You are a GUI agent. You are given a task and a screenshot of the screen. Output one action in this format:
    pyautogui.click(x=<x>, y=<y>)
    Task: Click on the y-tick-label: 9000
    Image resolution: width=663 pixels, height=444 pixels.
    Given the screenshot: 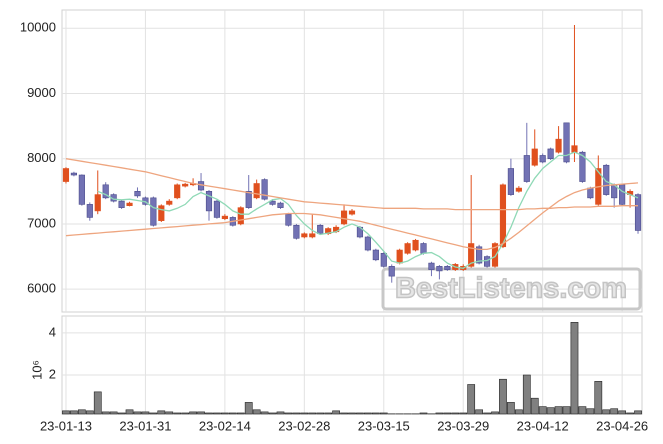 What is the action you would take?
    pyautogui.click(x=41, y=92)
    